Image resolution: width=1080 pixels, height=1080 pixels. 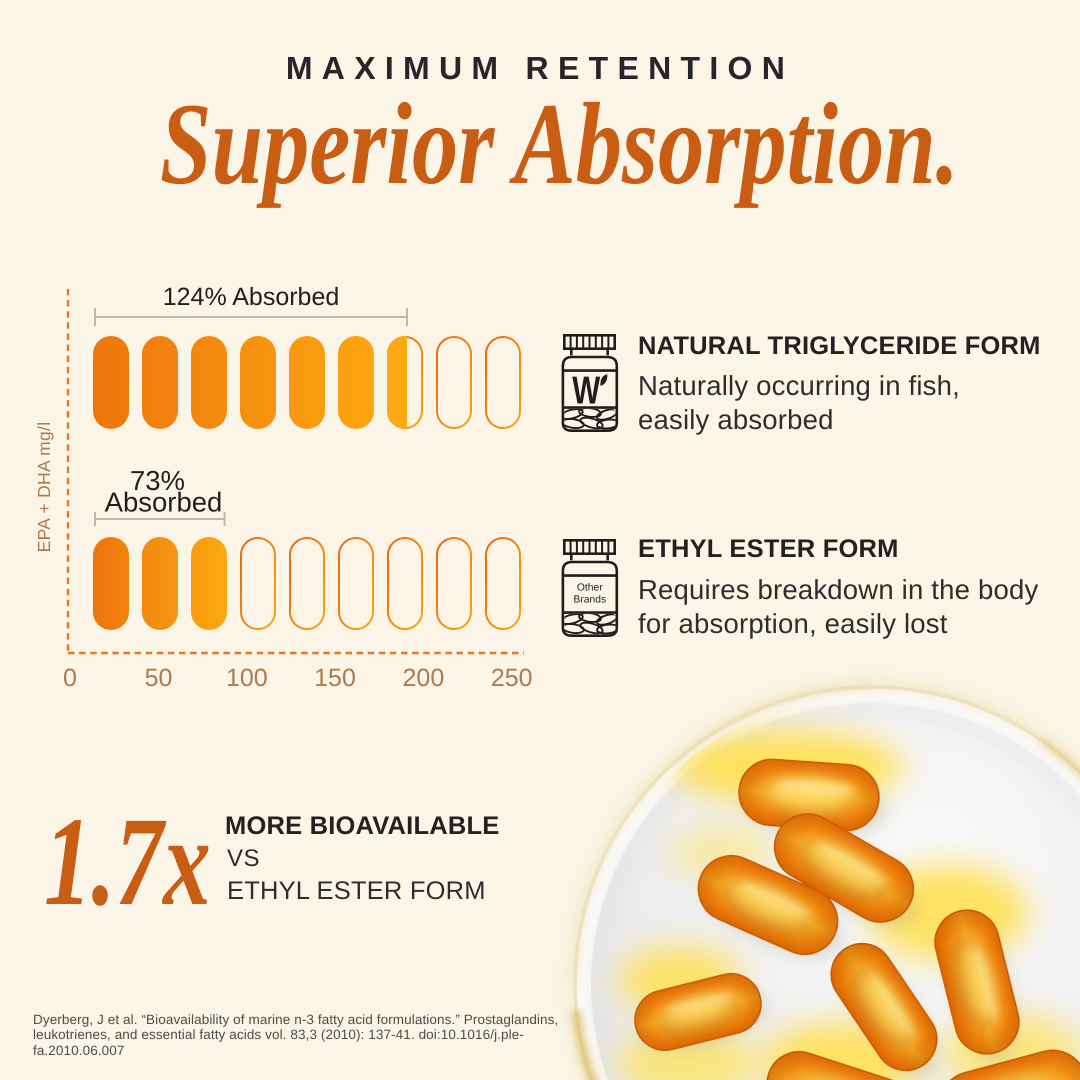 I want to click on svg-text: W, so click(x=586, y=391).